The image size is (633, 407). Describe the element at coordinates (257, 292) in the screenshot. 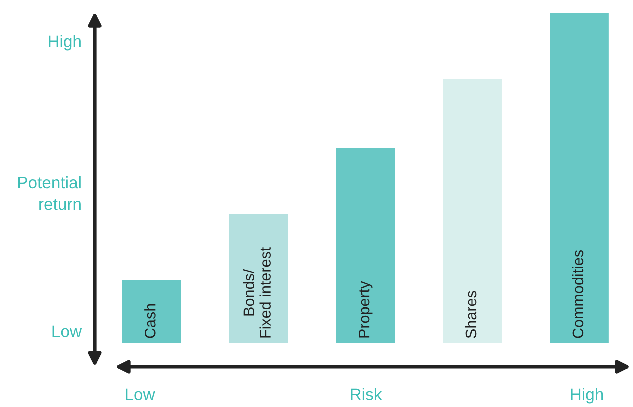

I see `x-tick-label: Bonds/ Fixed interest` at that location.